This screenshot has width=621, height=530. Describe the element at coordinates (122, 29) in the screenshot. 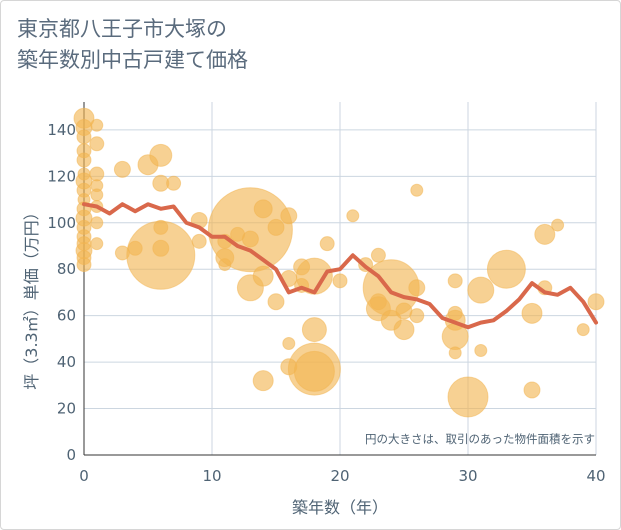

I see `chart-title-line-1: 東京都八王子市大塚の` at that location.